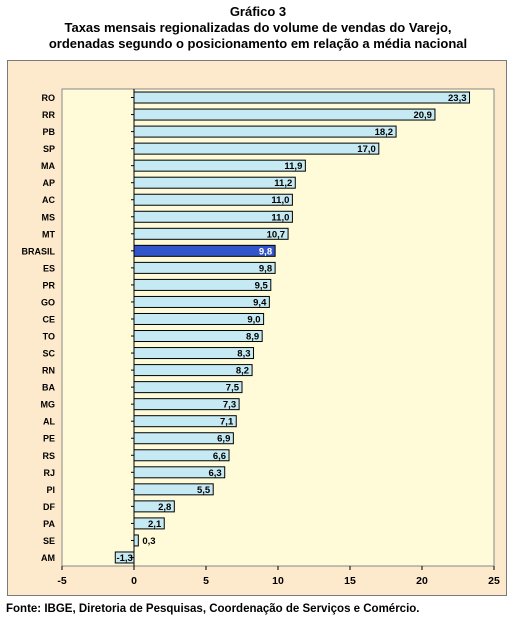 The image size is (516, 625). What do you see at coordinates (48, 319) in the screenshot?
I see `category-label-ce: CE` at bounding box center [48, 319].